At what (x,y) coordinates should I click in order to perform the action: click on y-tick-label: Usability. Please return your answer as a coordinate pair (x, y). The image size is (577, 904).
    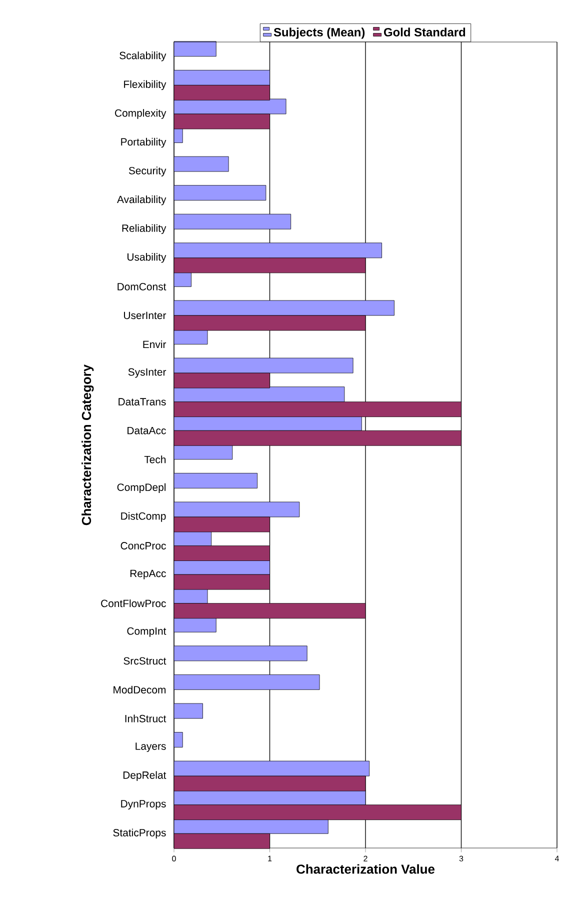
    Looking at the image, I should click on (147, 258).